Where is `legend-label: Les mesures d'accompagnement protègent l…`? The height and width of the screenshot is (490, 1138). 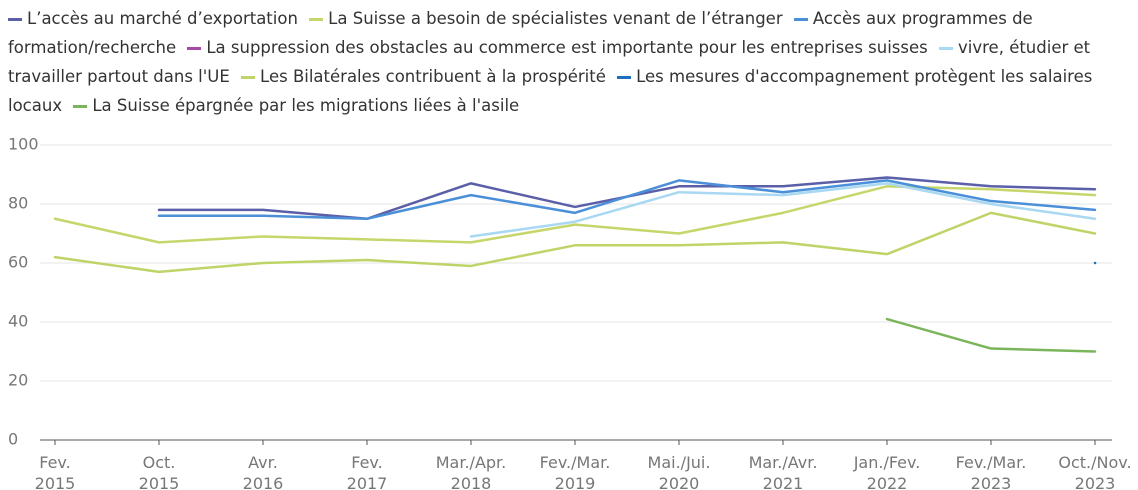 legend-label: Les mesures d'accompagnement protègent l… is located at coordinates (550, 91).